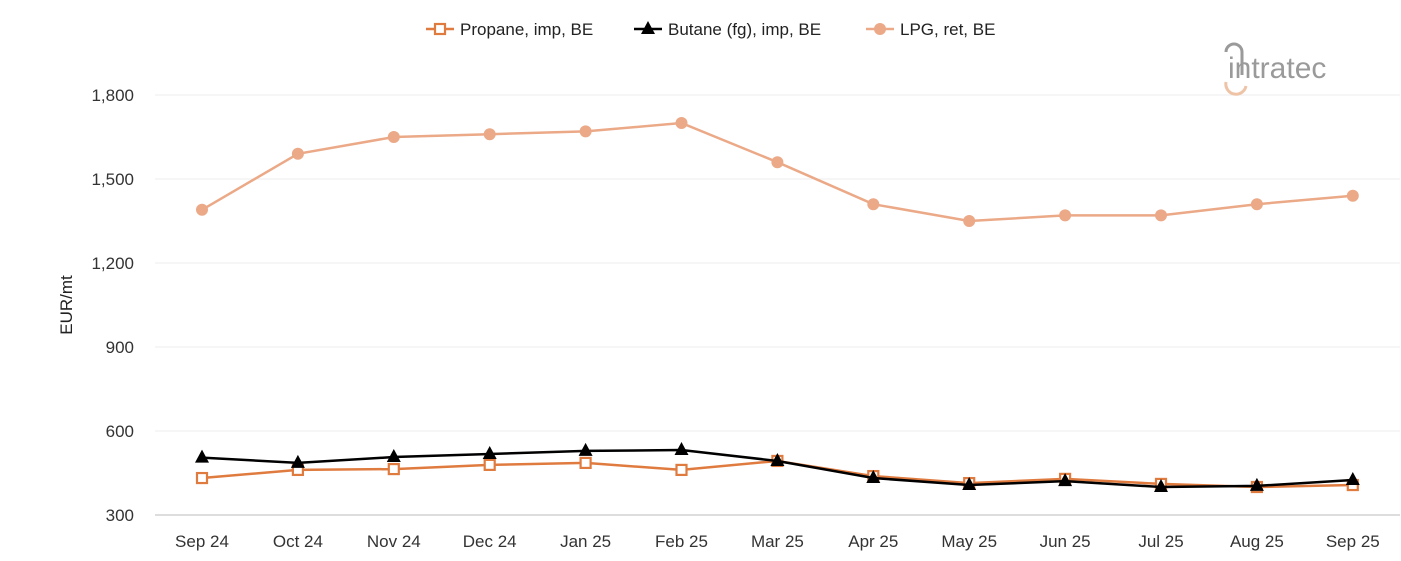 Image resolution: width=1401 pixels, height=561 pixels. Describe the element at coordinates (1160, 541) in the screenshot. I see `x-tick-label: Jul 25` at that location.